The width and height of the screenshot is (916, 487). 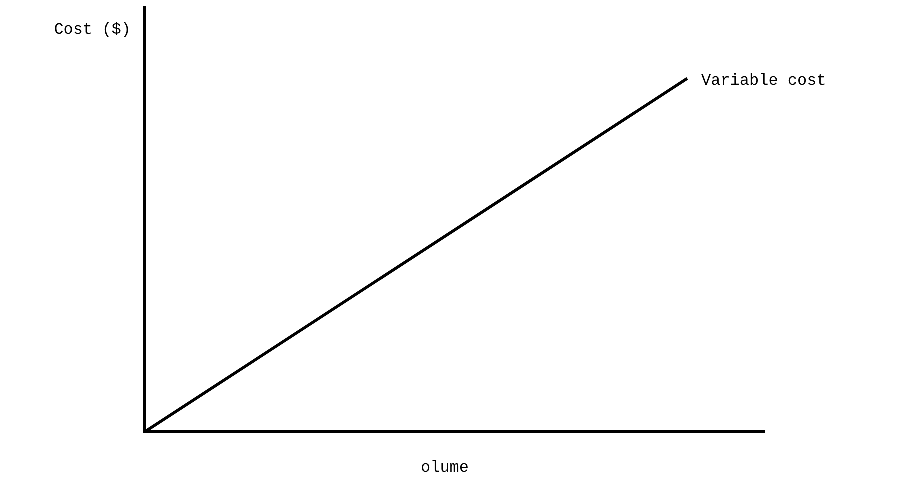 What do you see at coordinates (445, 468) in the screenshot?
I see `x-axis-title: olume` at bounding box center [445, 468].